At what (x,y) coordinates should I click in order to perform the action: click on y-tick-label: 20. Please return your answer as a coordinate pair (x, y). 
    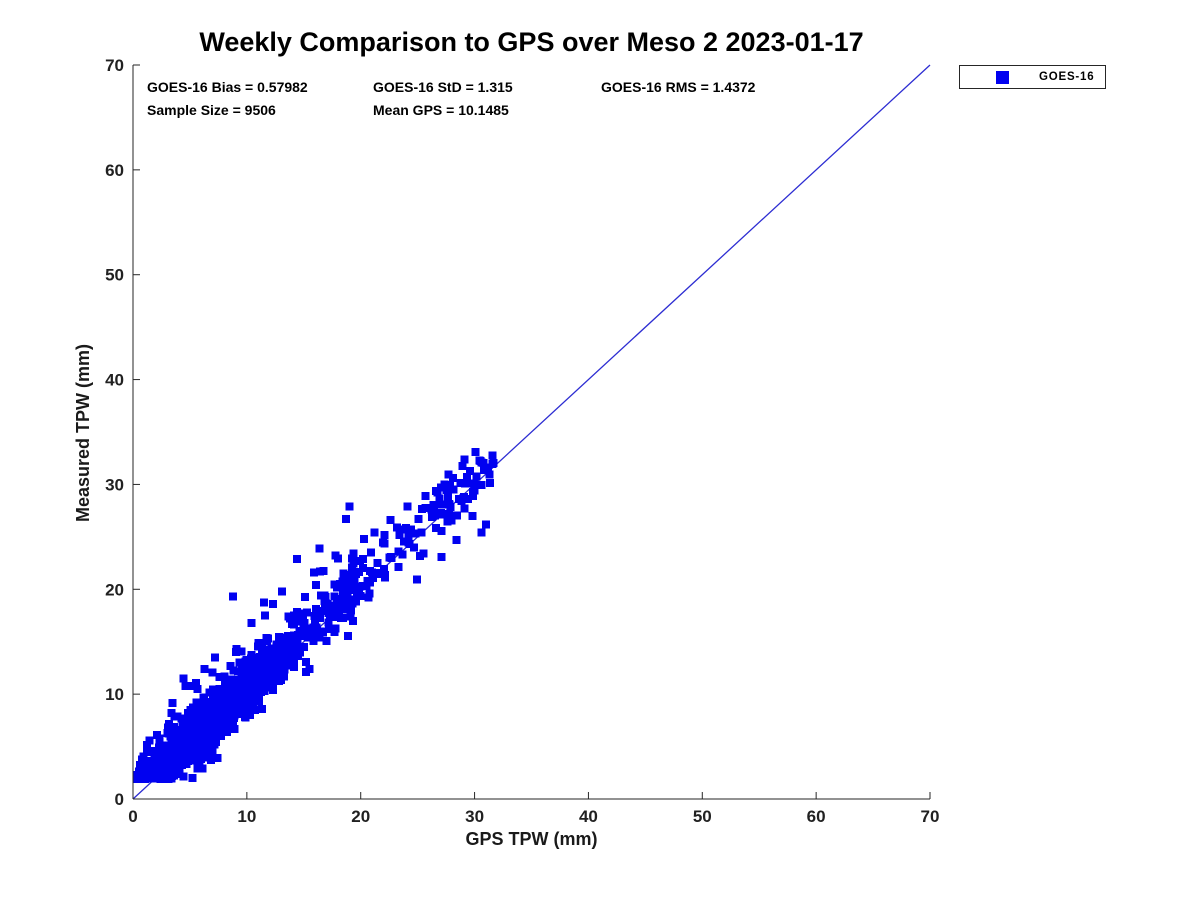
    Looking at the image, I should click on (114, 589).